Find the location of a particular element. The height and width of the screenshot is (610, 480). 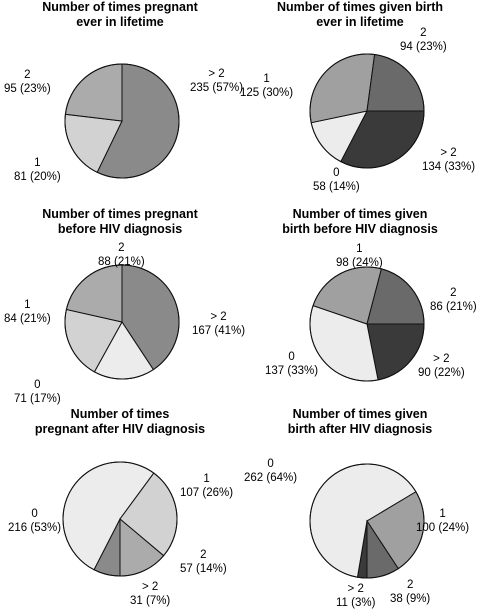

slice-label-1: 1 100 (24%) is located at coordinates (443, 521).